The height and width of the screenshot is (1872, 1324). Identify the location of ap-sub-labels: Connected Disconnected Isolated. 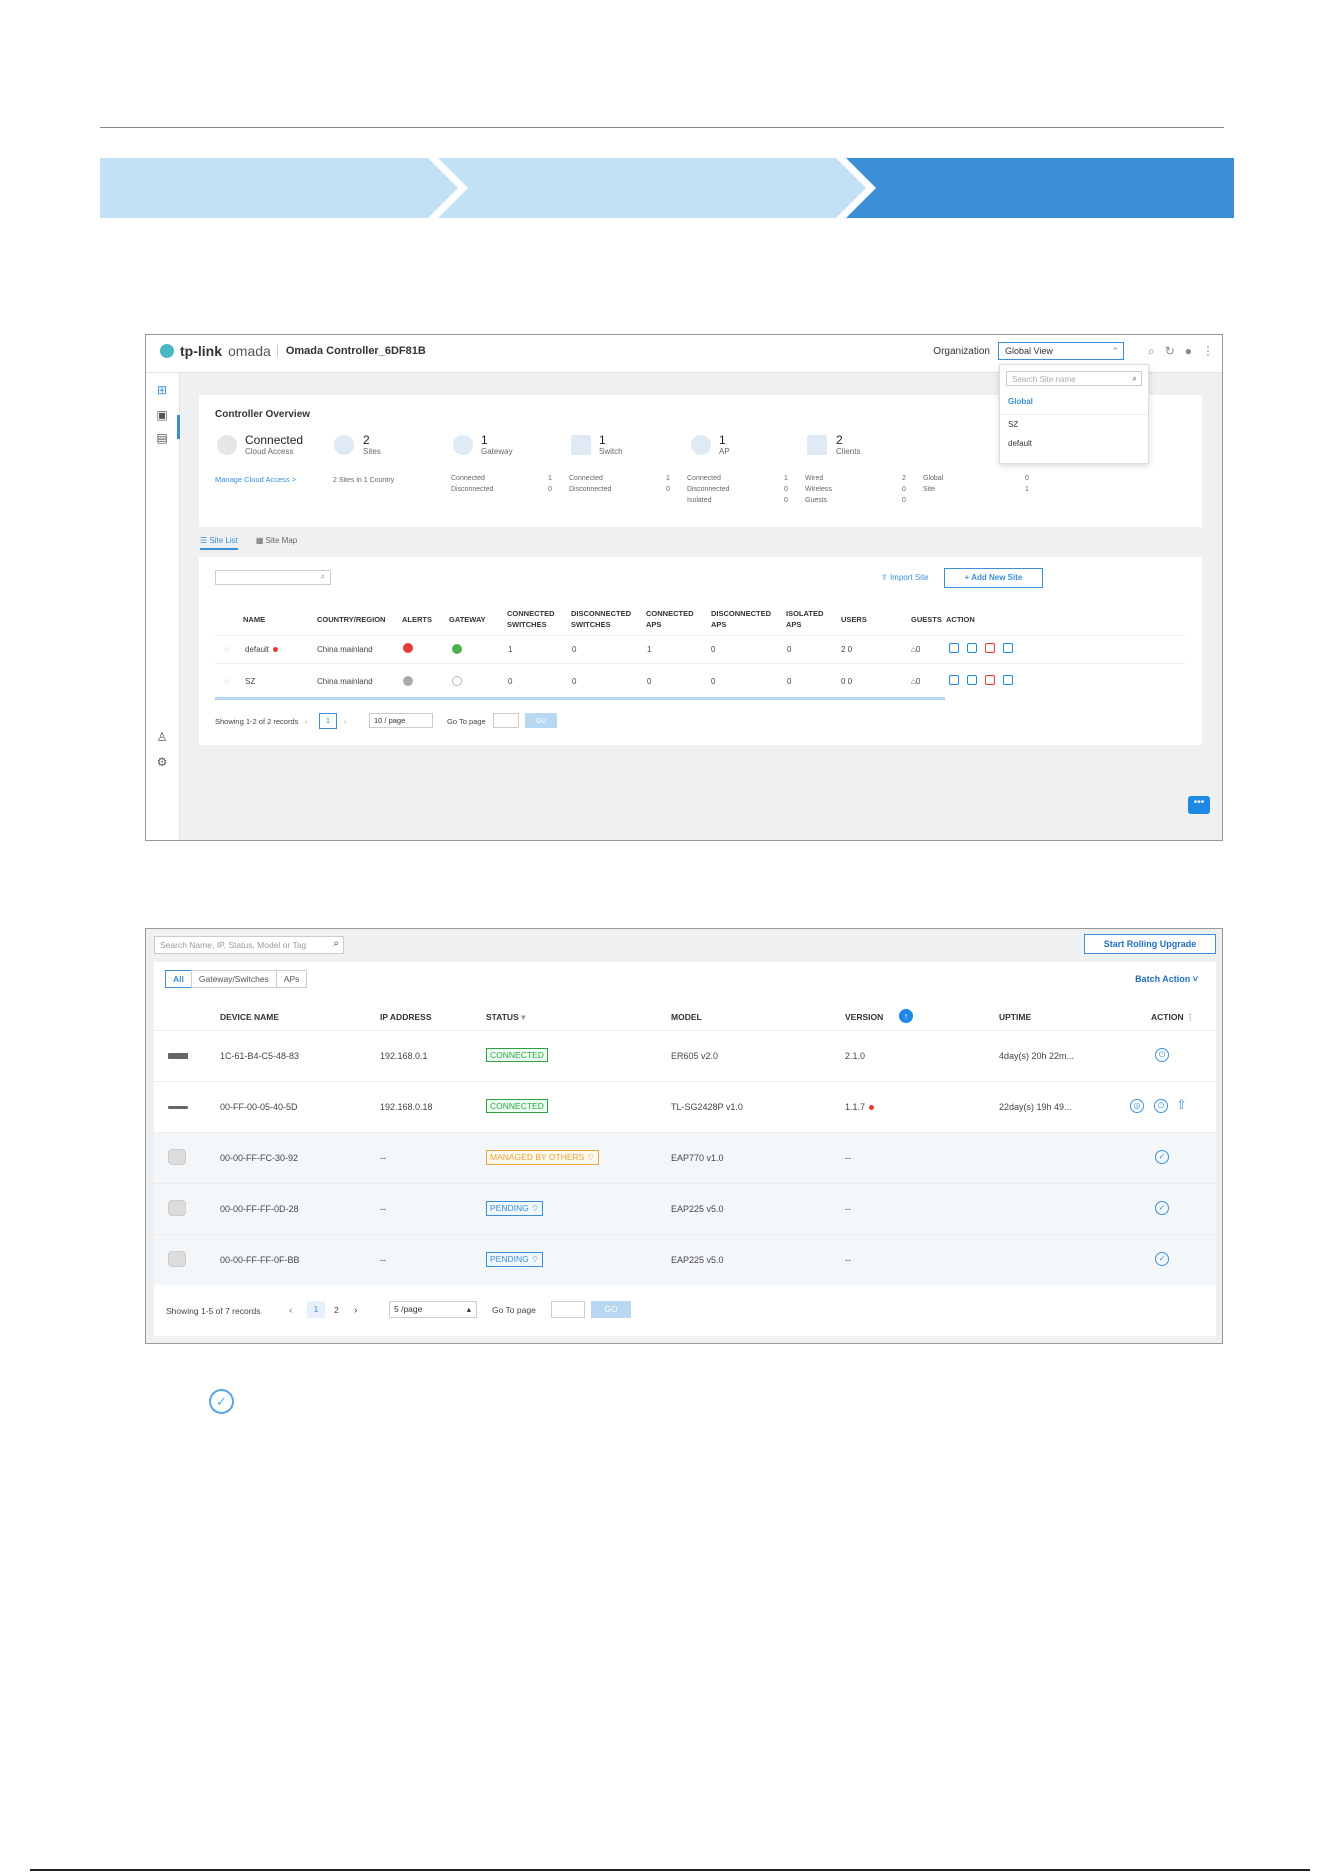
(708, 489).